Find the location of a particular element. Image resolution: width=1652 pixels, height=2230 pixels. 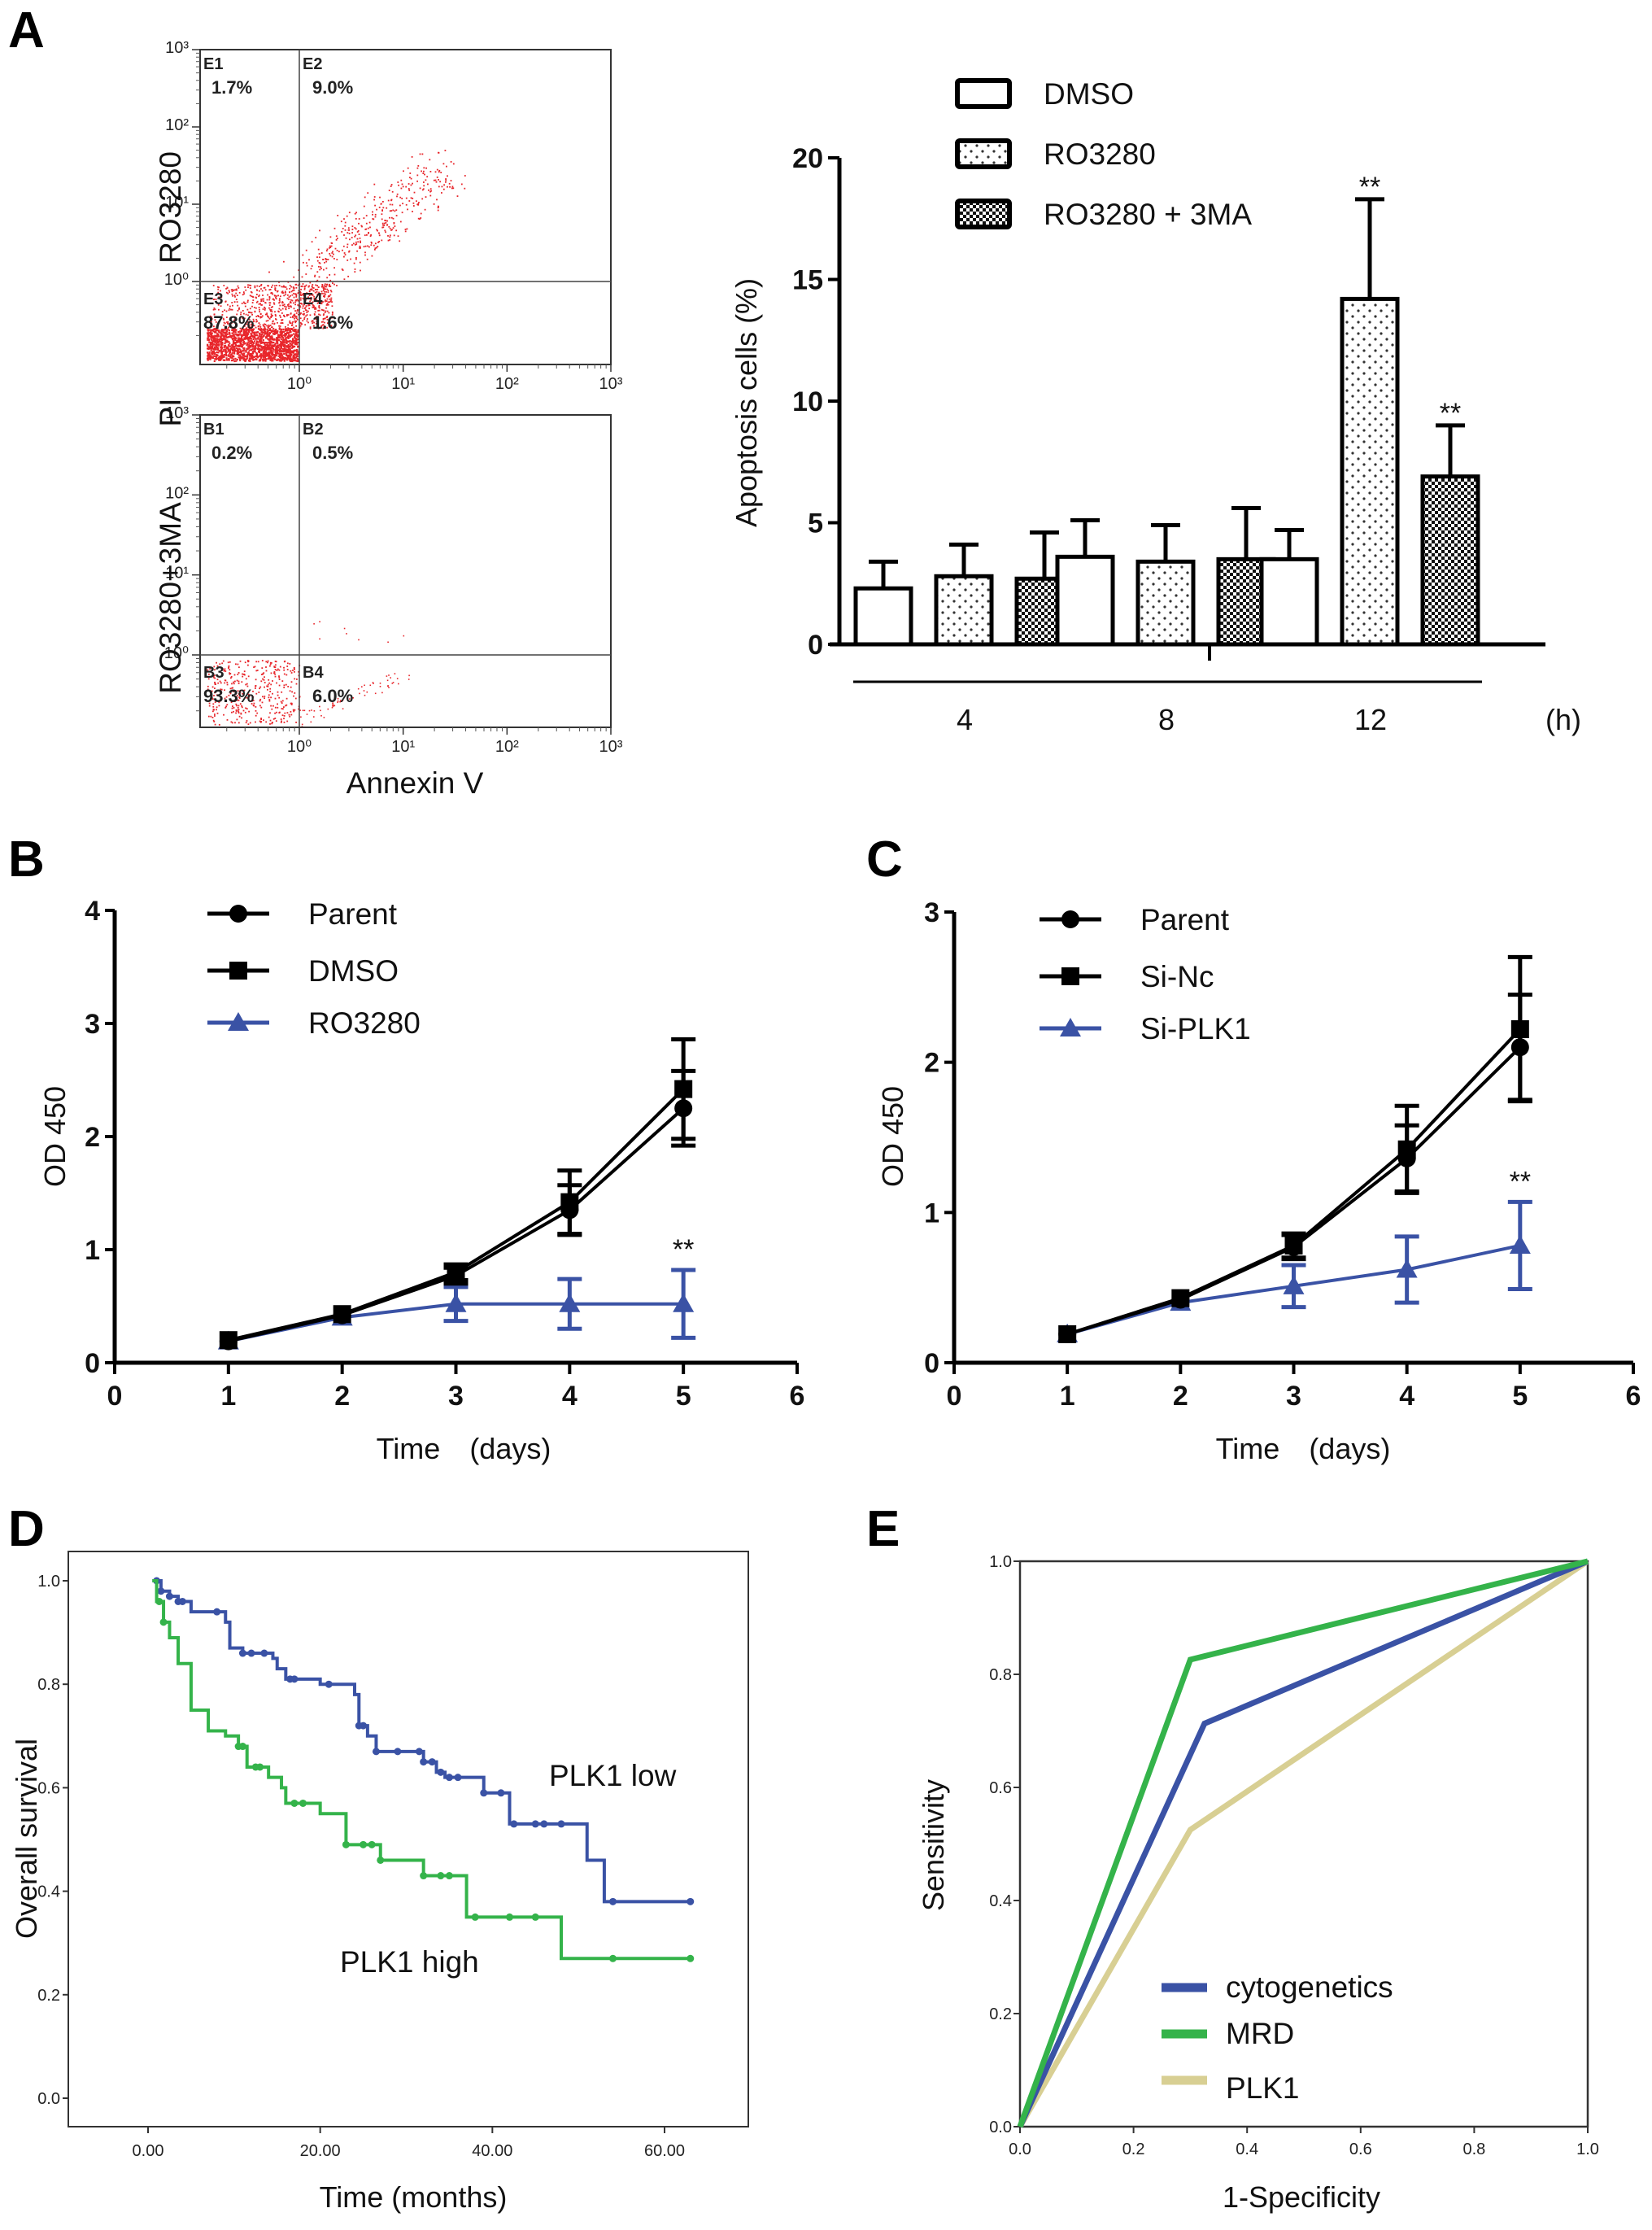

significance-marker: ** is located at coordinates (1520, 1181).